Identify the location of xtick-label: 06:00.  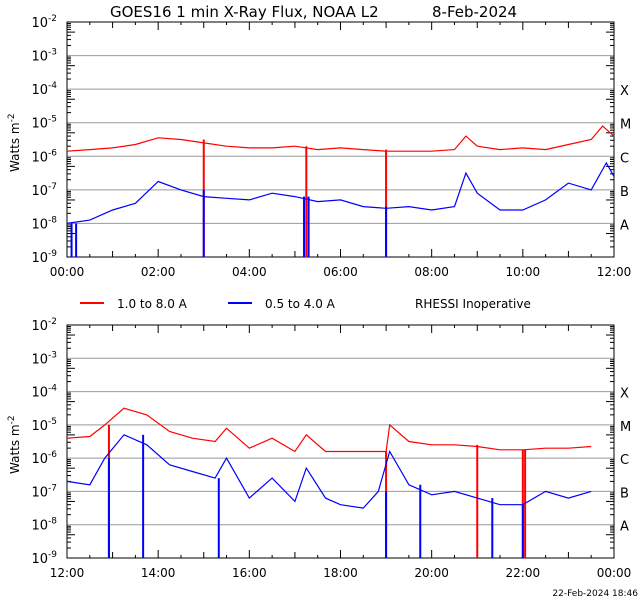
(340, 272).